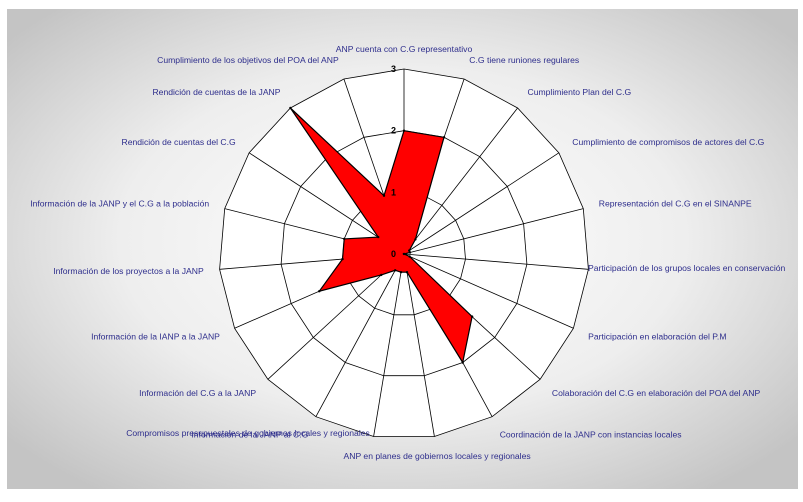  Describe the element at coordinates (179, 142) in the screenshot. I see `category-label-16: Rendición de cuentas del C.G` at that location.